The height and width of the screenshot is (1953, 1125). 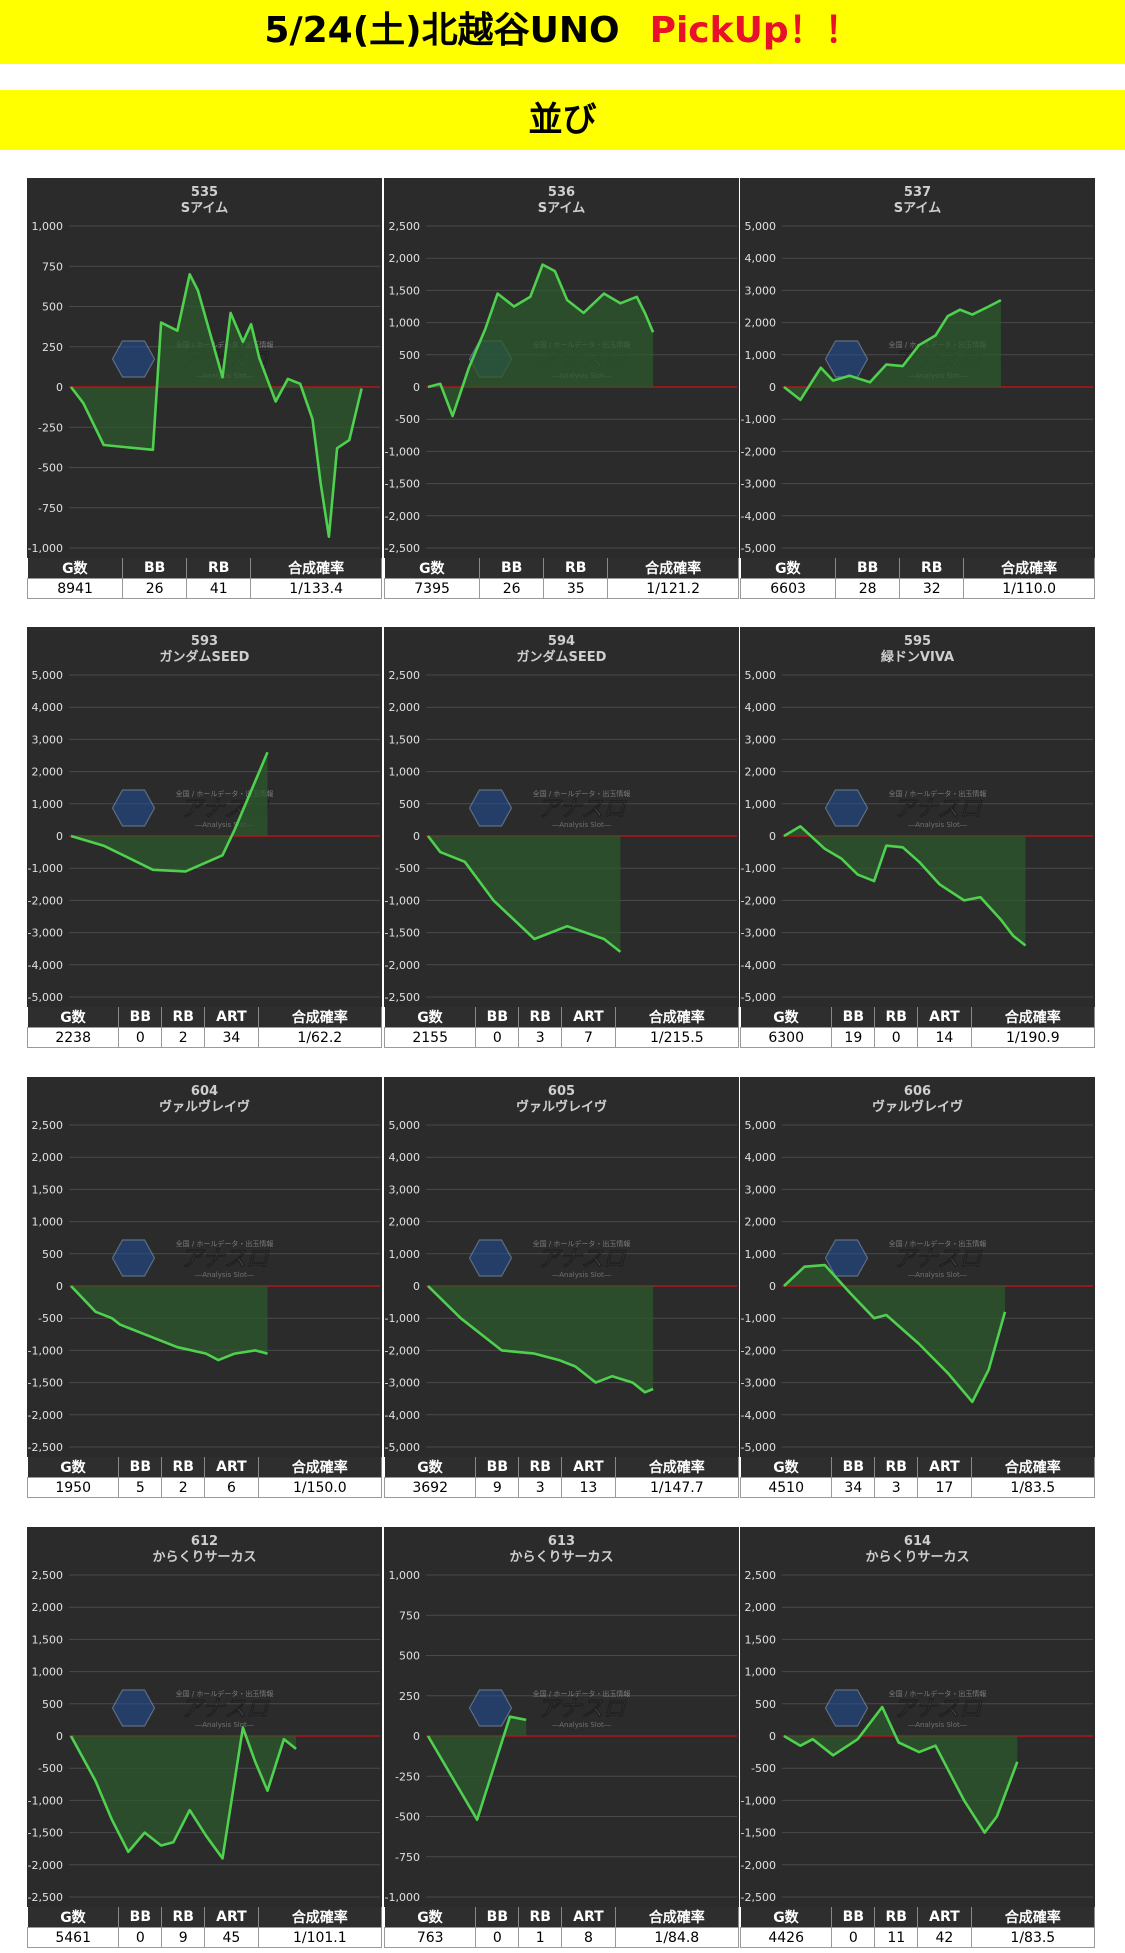 I want to click on stats-value: 6, so click(x=231, y=1487).